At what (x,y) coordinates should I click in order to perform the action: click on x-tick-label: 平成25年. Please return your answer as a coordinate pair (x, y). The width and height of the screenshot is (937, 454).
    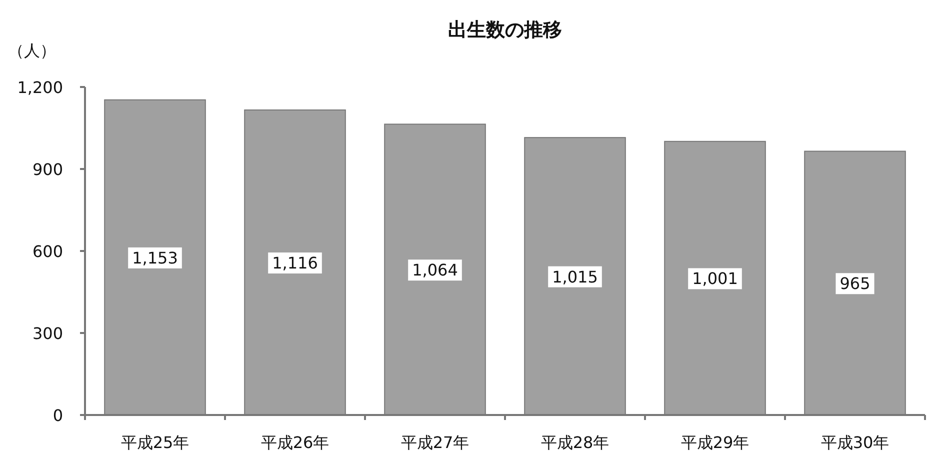
    Looking at the image, I should click on (155, 442).